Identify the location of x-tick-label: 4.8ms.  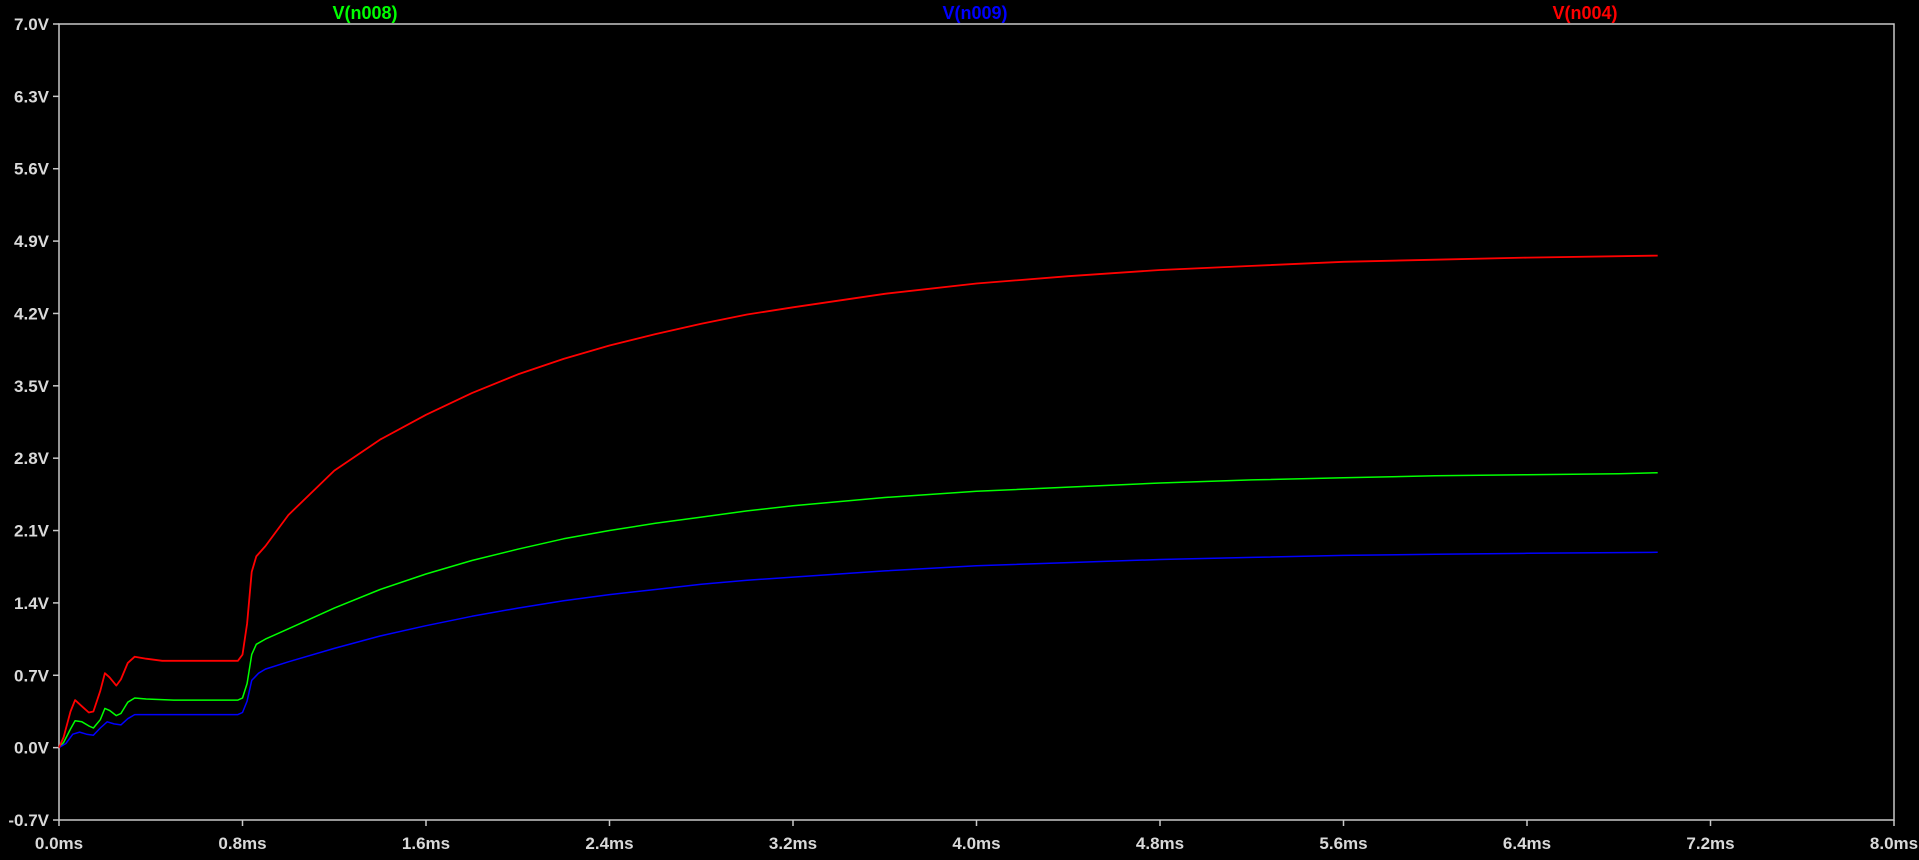
(1160, 843).